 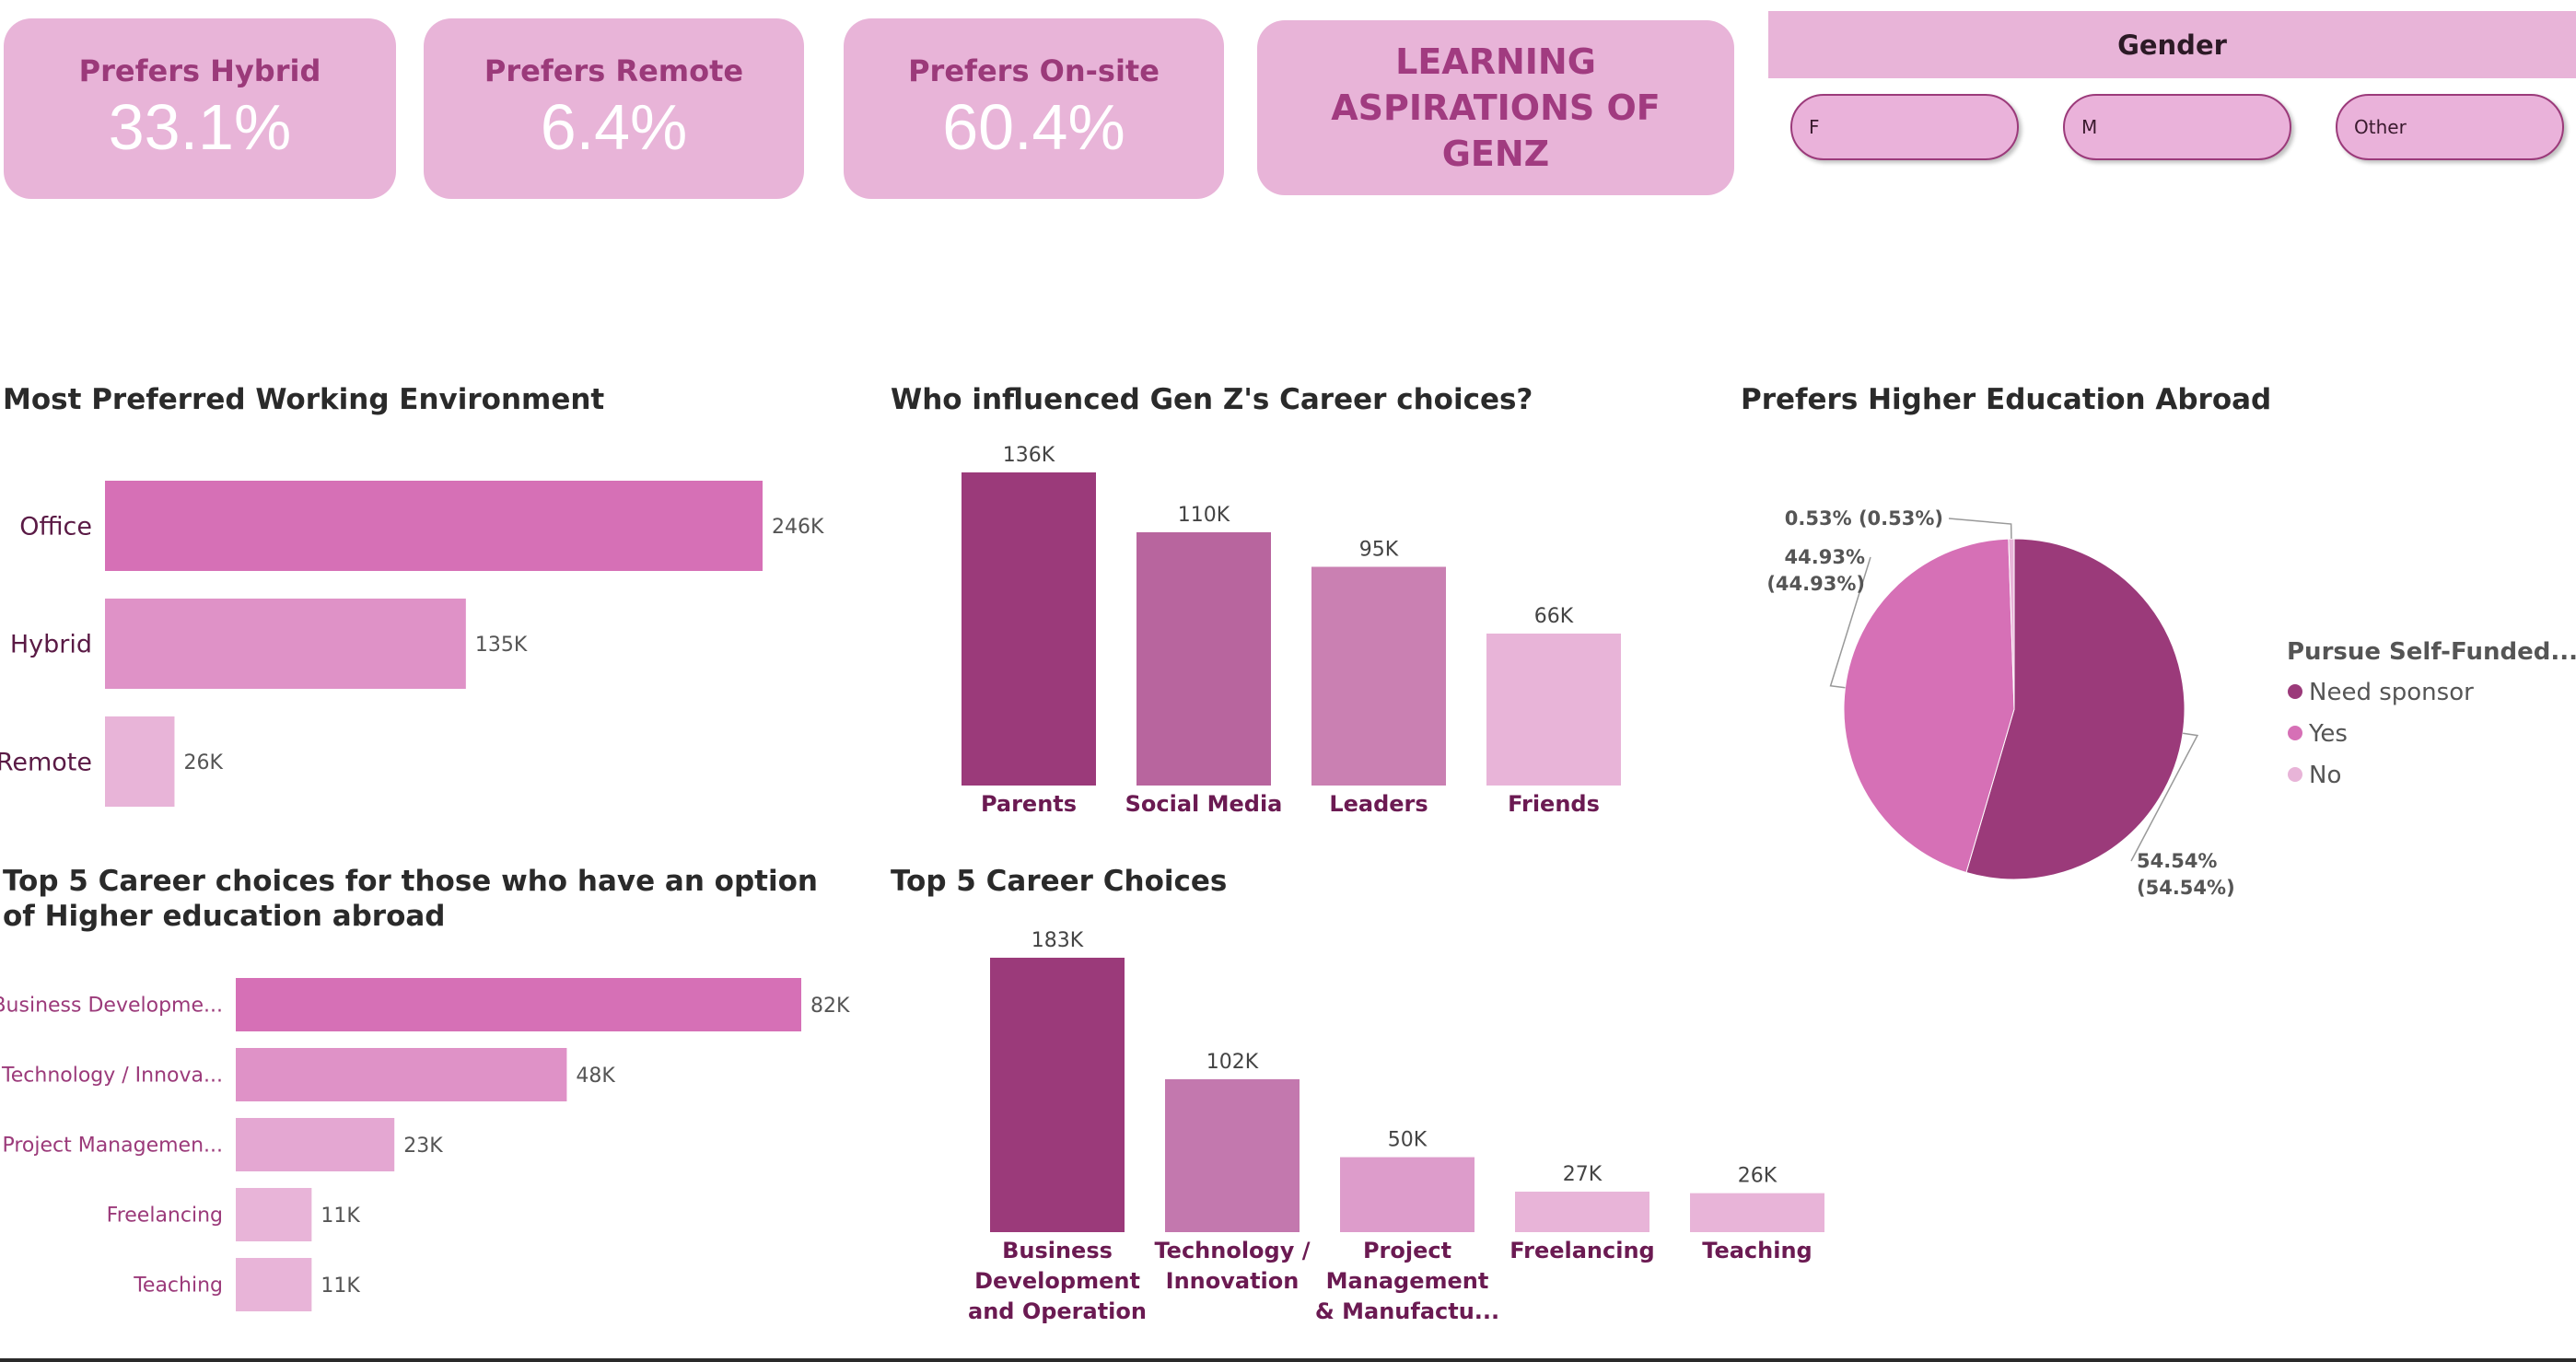 I want to click on data-label: 246K, so click(x=798, y=527).